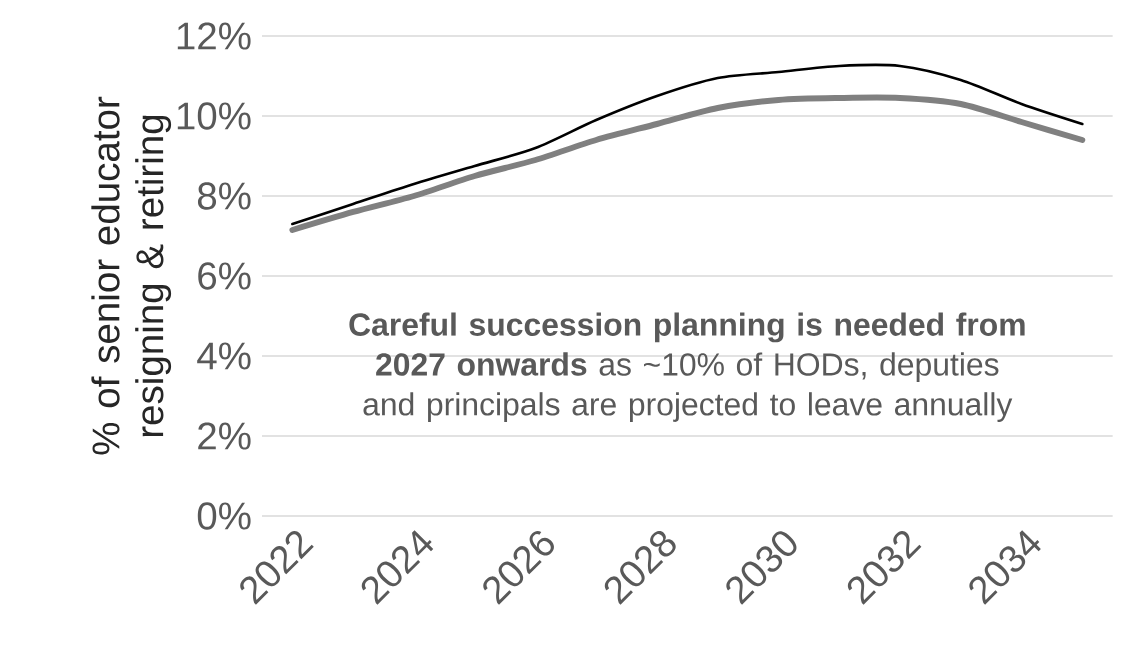 The height and width of the screenshot is (651, 1146). I want to click on y-tick-label: 4%, so click(224, 356).